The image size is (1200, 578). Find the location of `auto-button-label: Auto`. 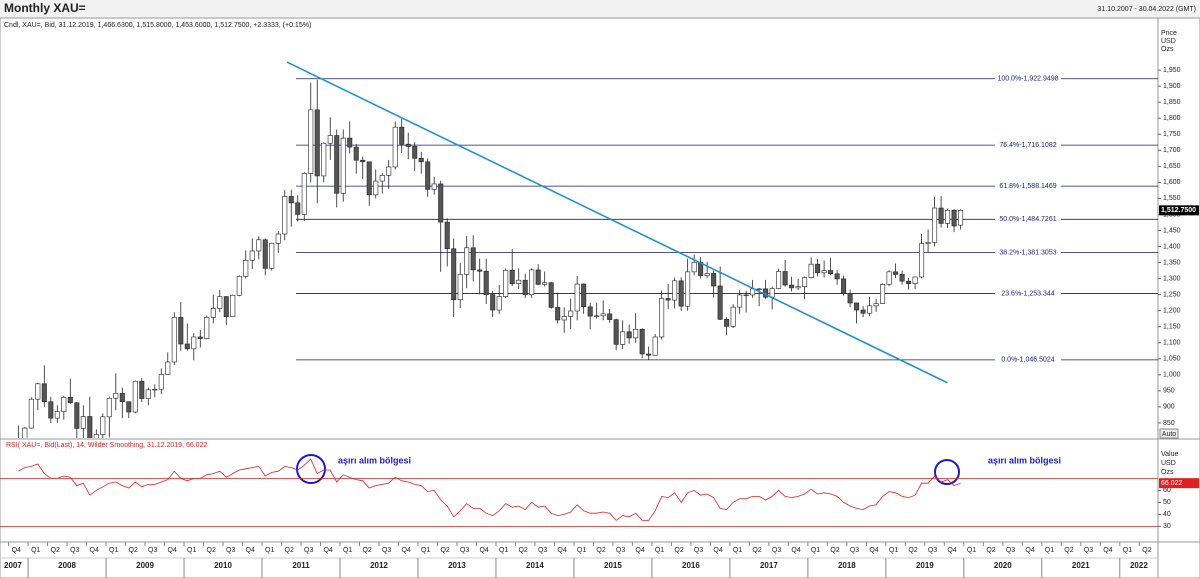

auto-button-label: Auto is located at coordinates (1169, 434).